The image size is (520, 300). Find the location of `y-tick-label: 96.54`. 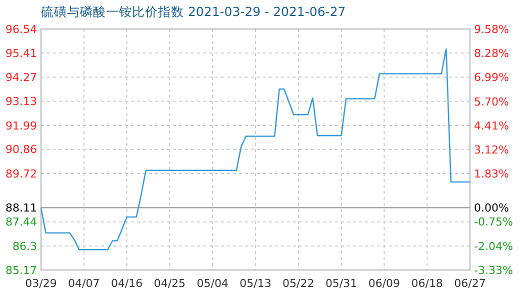

y-tick-label: 96.54 is located at coordinates (21, 29).